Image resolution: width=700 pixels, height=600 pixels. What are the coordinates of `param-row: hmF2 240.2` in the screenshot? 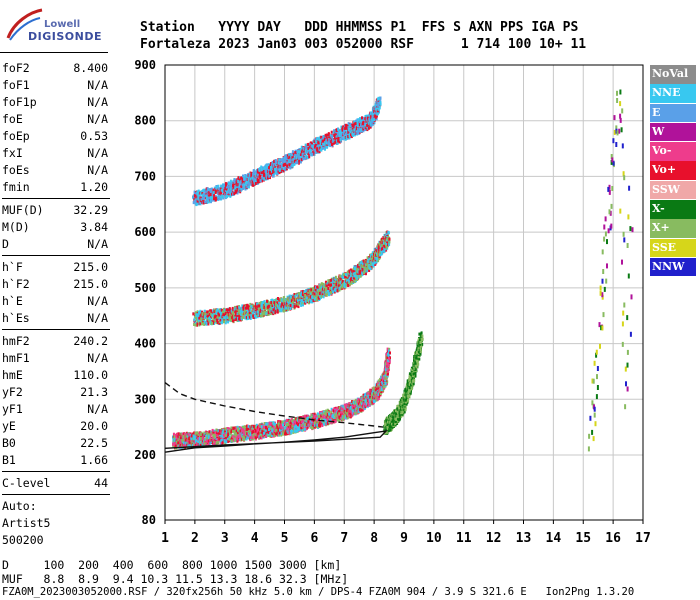 It's located at (56, 341).